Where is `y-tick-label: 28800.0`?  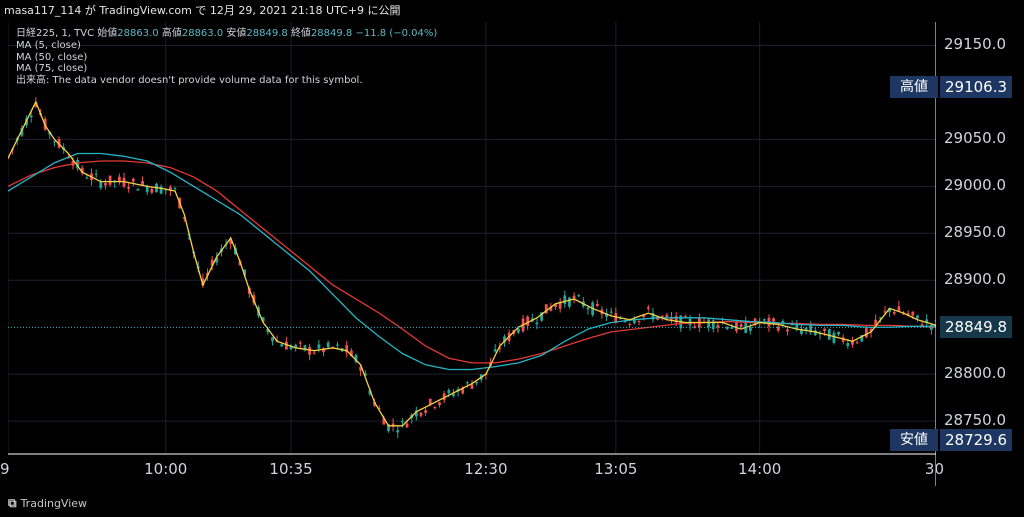 y-tick-label: 28800.0 is located at coordinates (975, 373).